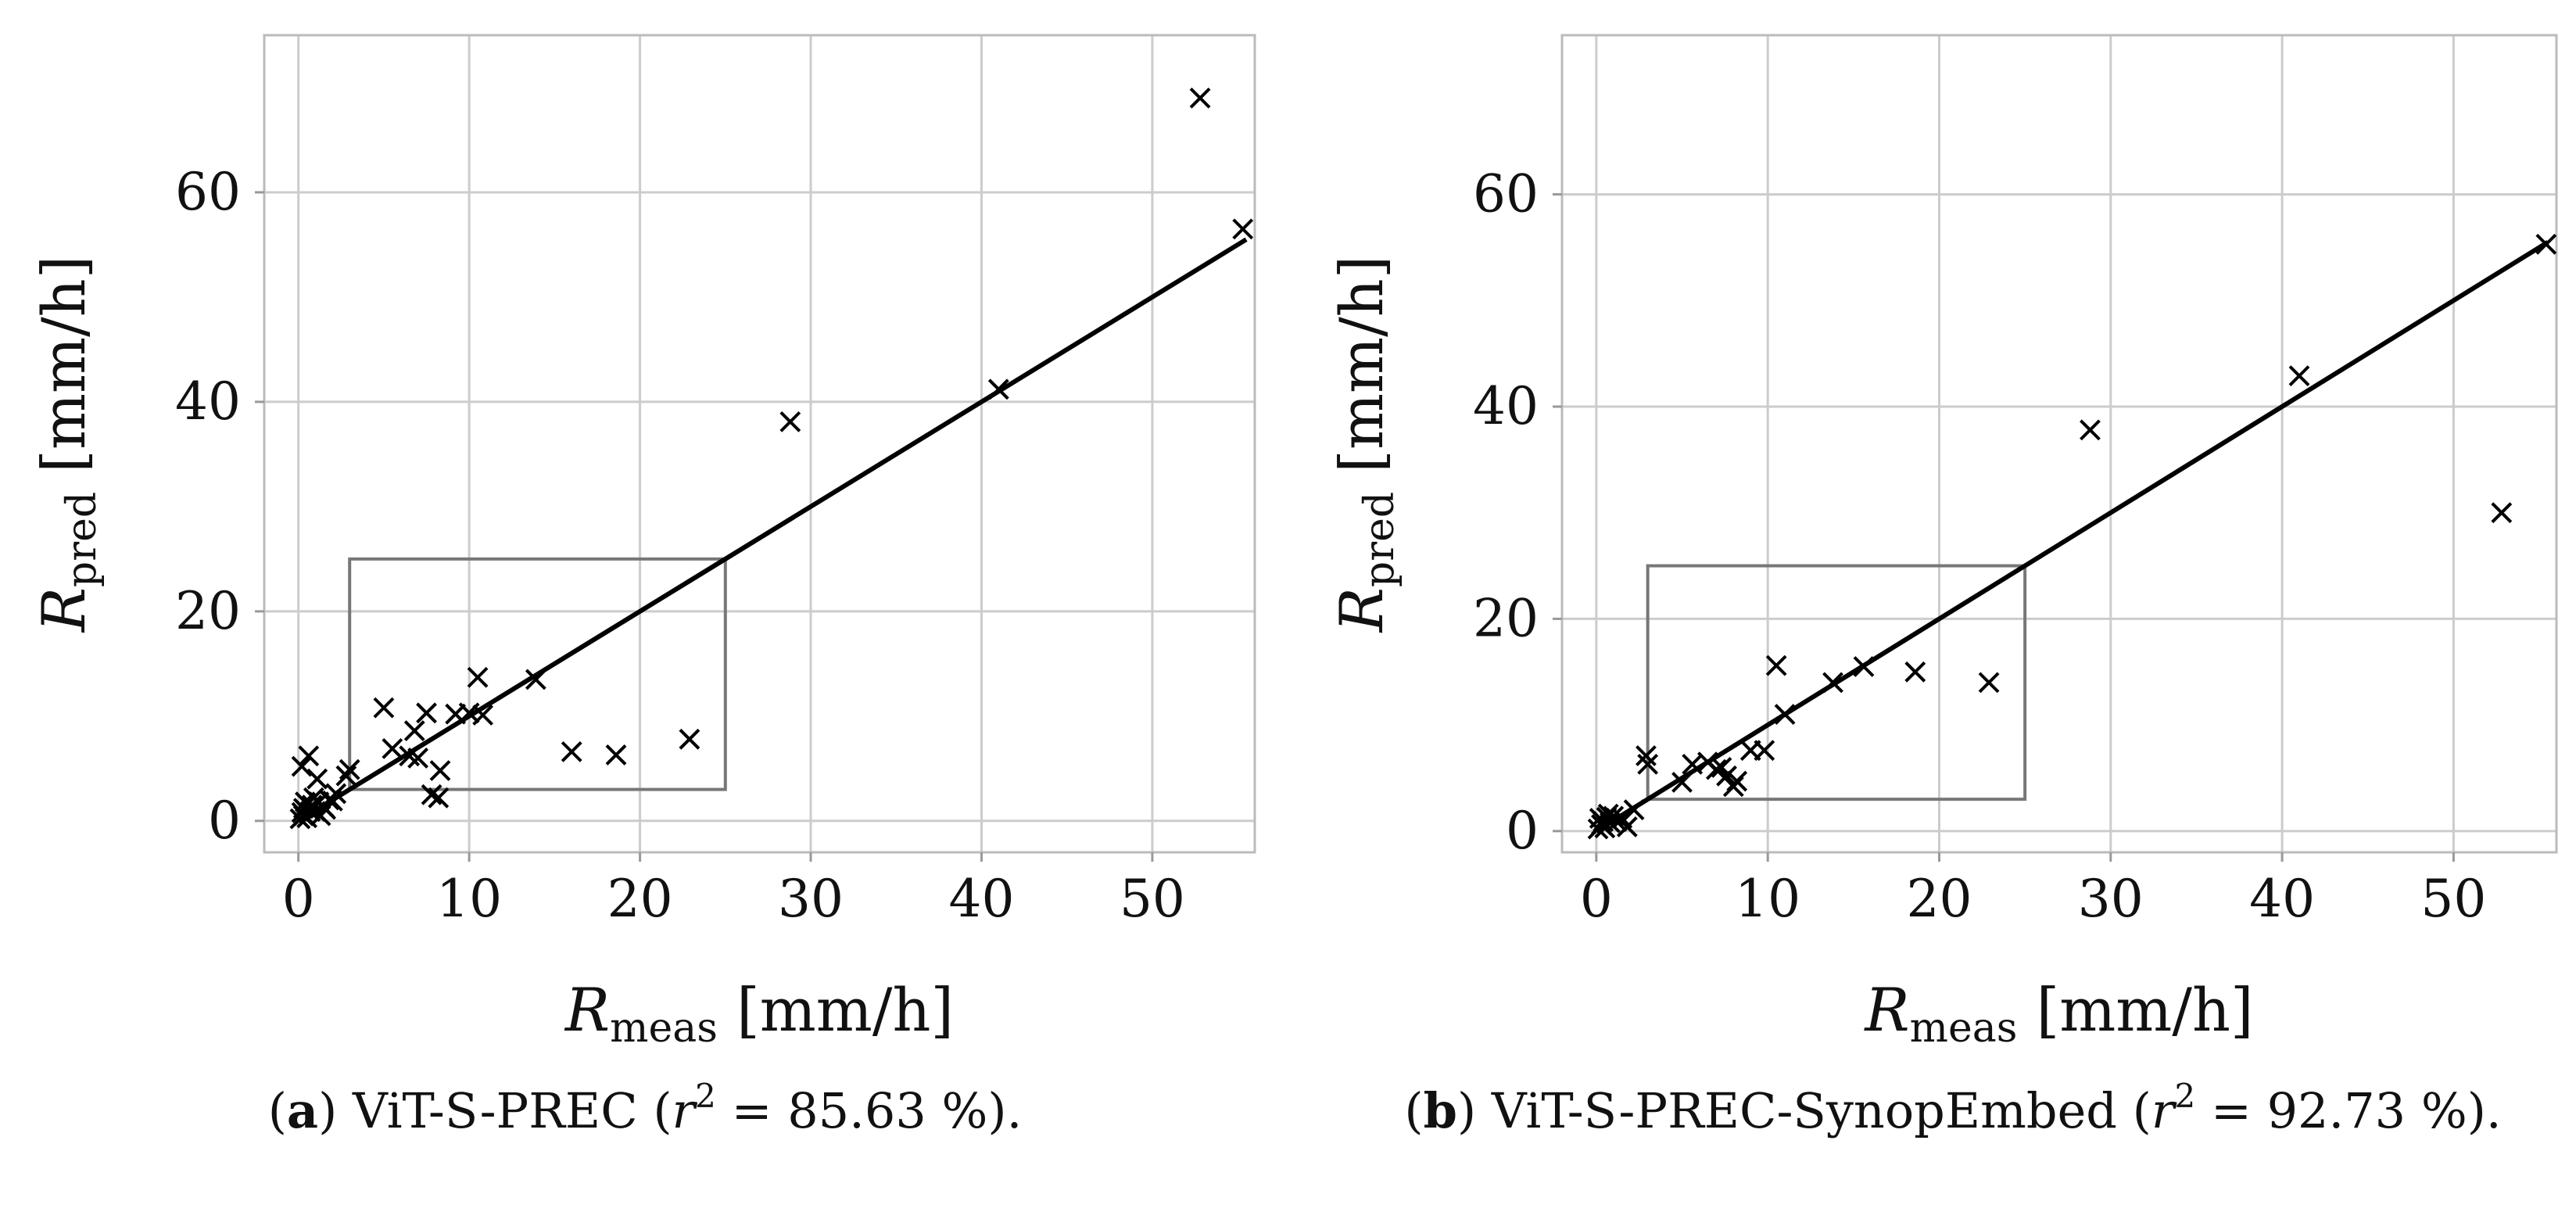 The width and height of the screenshot is (2576, 1212). I want to click on caption-a-r: r, so click(685, 1111).